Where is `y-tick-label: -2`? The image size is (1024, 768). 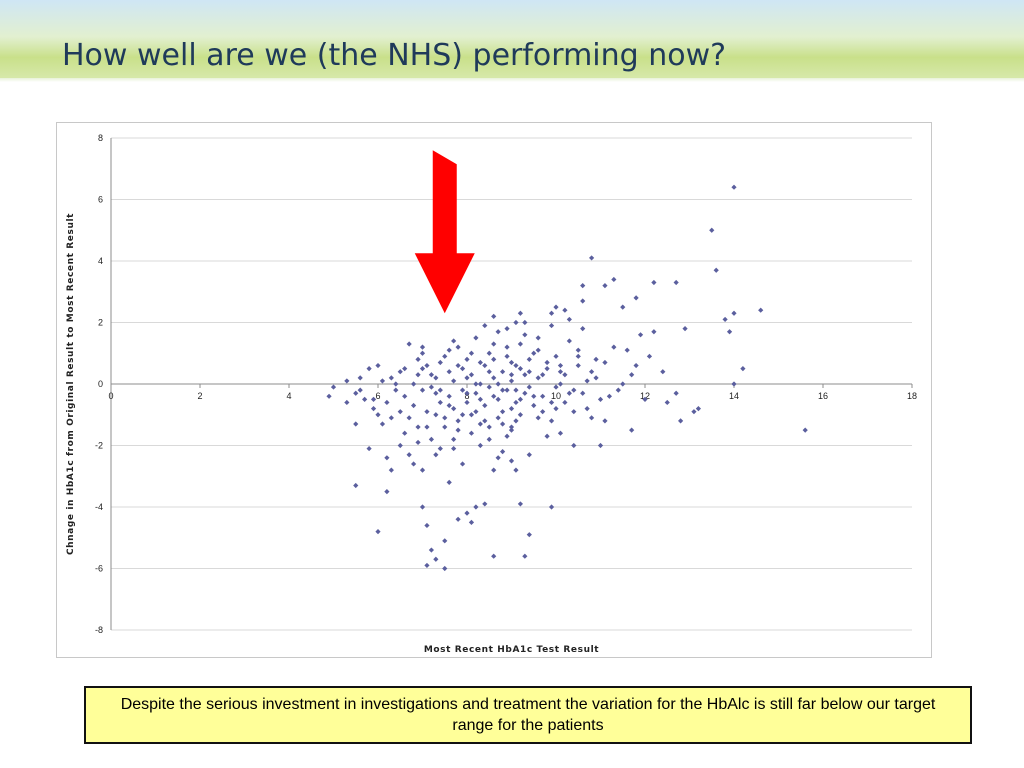
y-tick-label: -2 is located at coordinates (99, 446).